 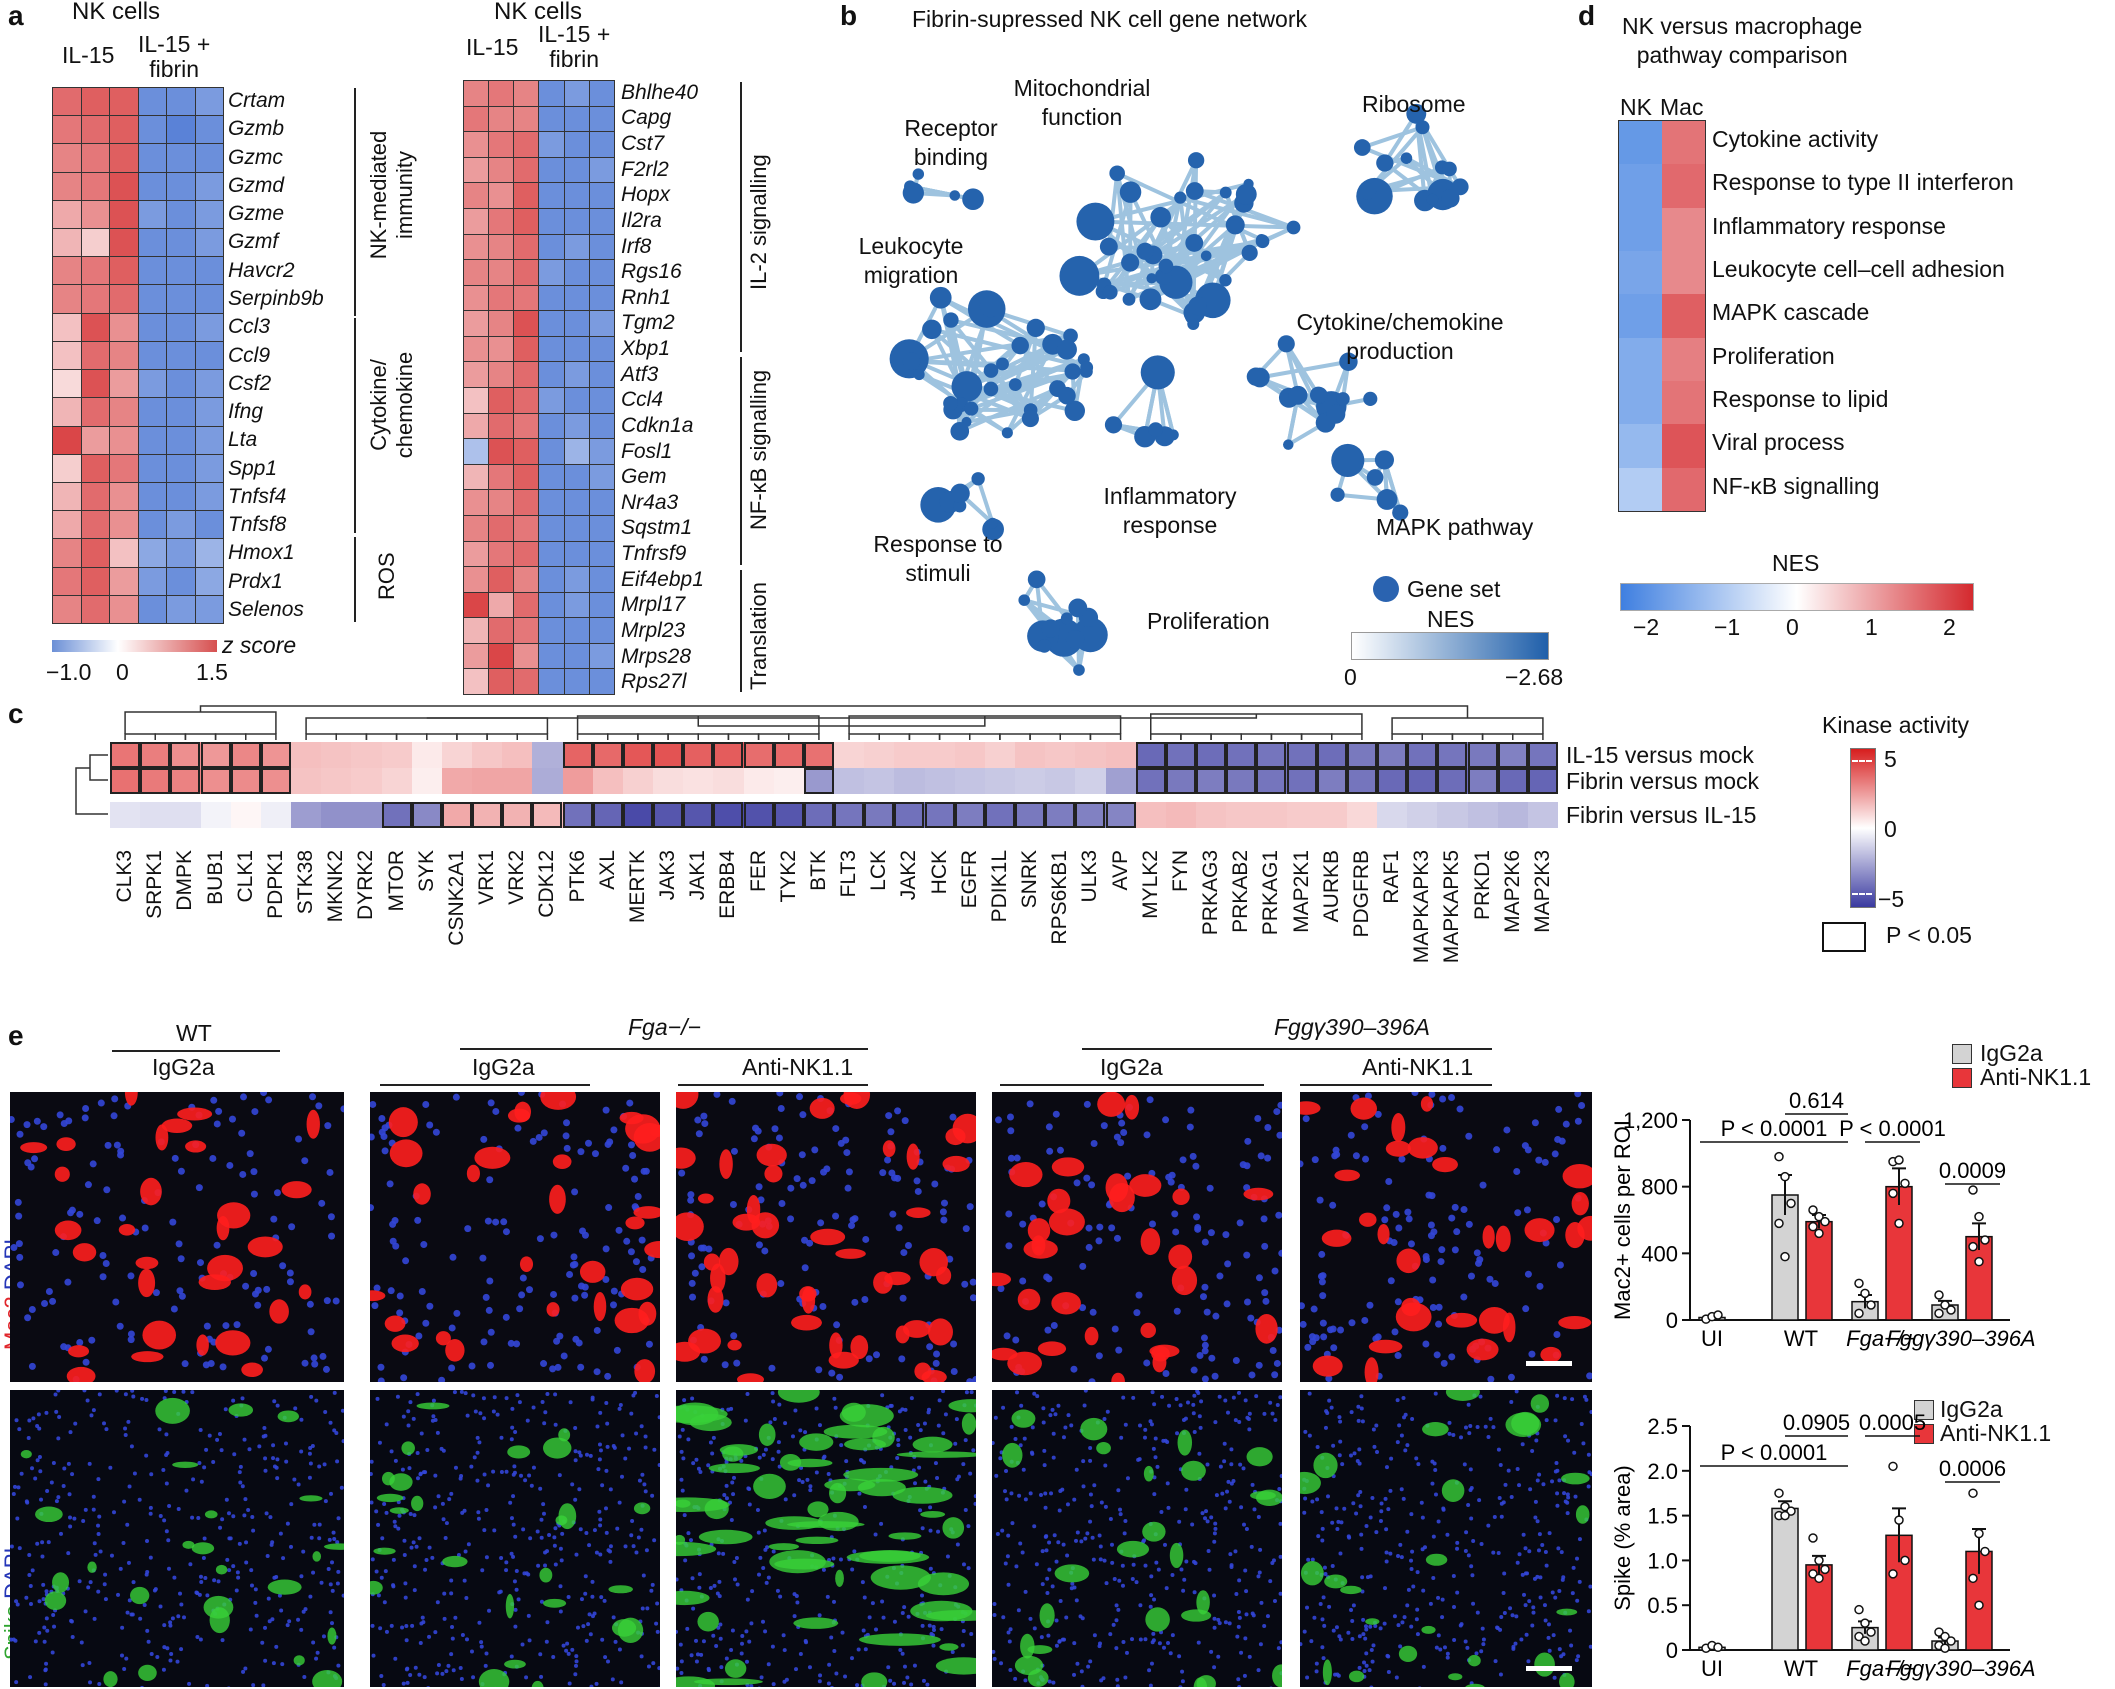 I want to click on kinase-label: PDGFRB, so click(x=1361, y=894).